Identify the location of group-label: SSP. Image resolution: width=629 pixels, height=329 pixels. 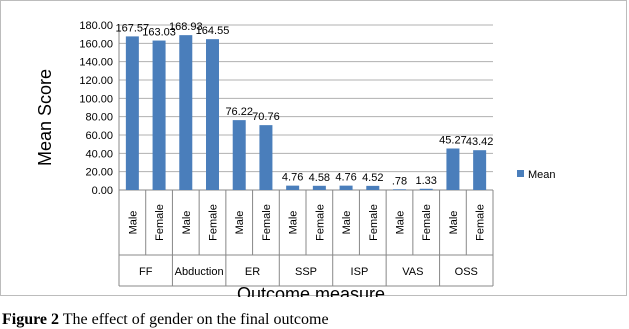
(306, 272).